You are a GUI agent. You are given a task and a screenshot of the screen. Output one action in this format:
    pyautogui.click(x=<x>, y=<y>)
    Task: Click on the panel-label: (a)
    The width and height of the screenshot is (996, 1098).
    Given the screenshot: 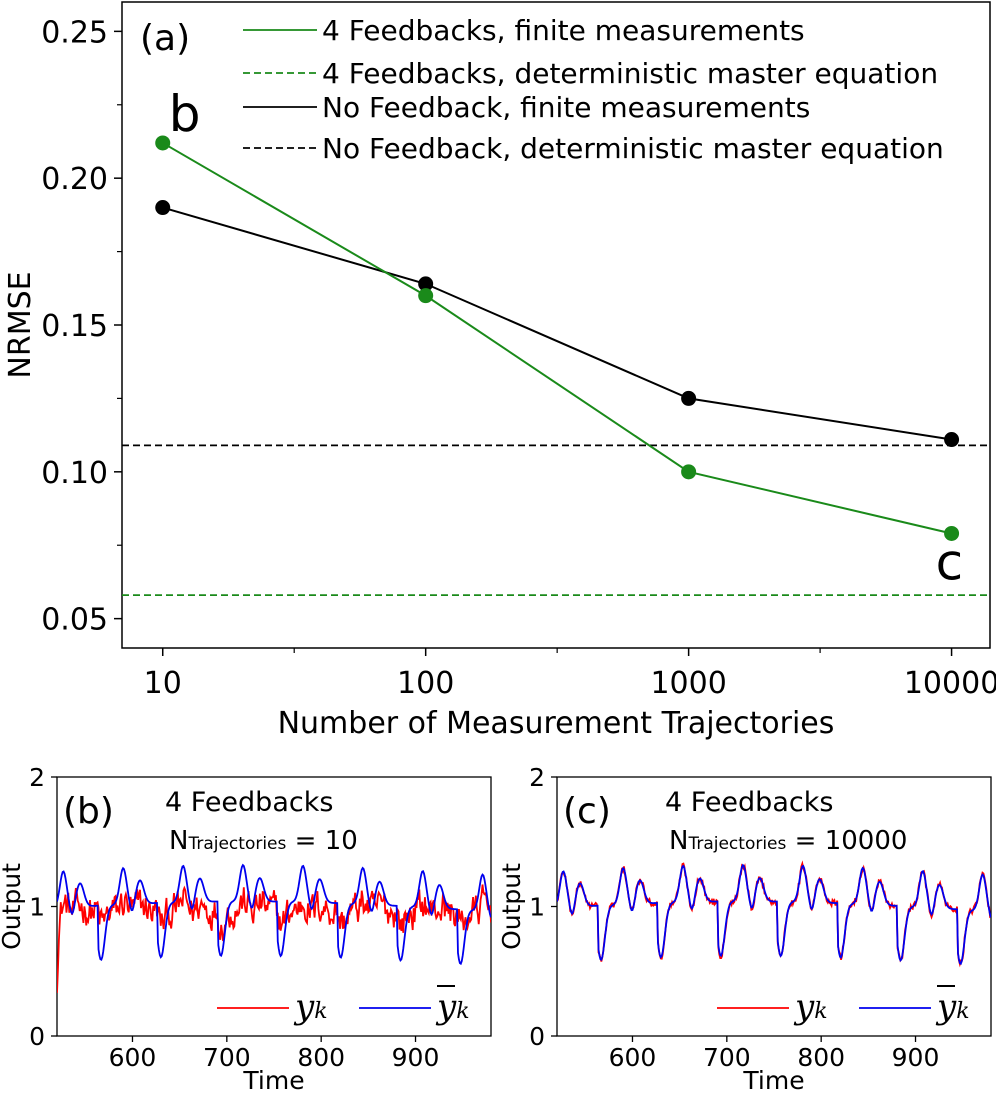 What is the action you would take?
    pyautogui.click(x=165, y=38)
    